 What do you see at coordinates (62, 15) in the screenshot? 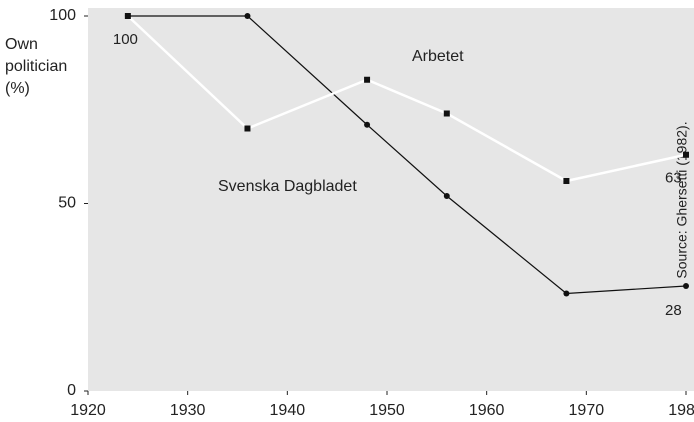
I see `y-tick-label: 100` at bounding box center [62, 15].